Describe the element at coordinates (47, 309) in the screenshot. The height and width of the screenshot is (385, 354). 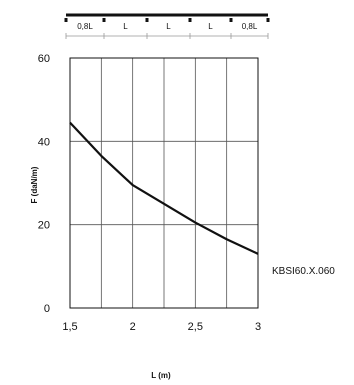
I see `y-tick-label: 0` at that location.